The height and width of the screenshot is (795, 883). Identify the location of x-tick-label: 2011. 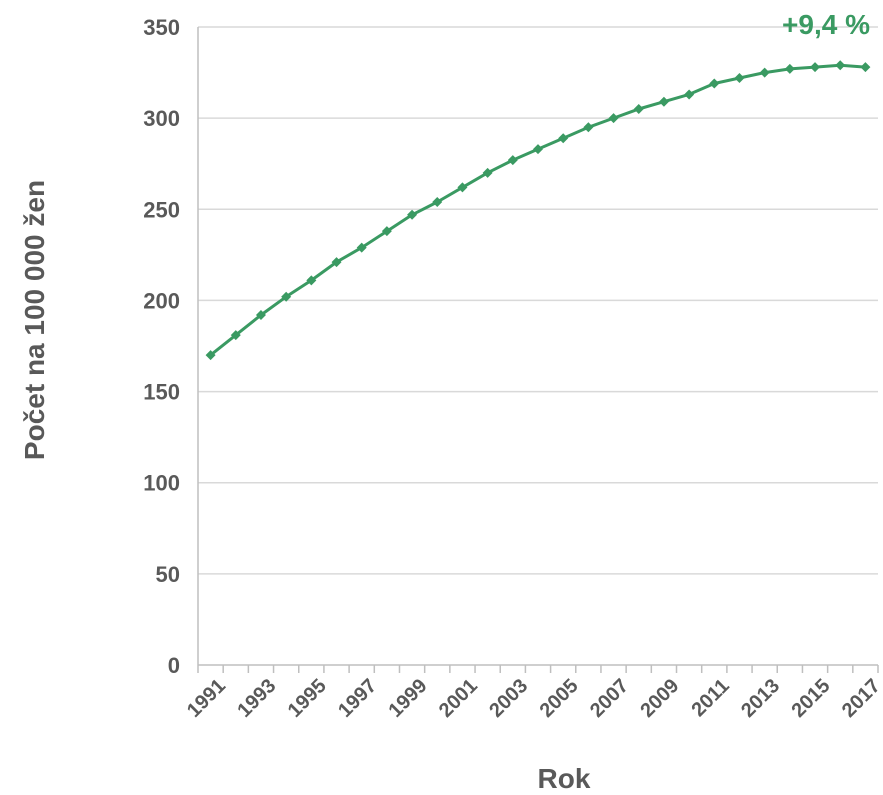
(710, 698).